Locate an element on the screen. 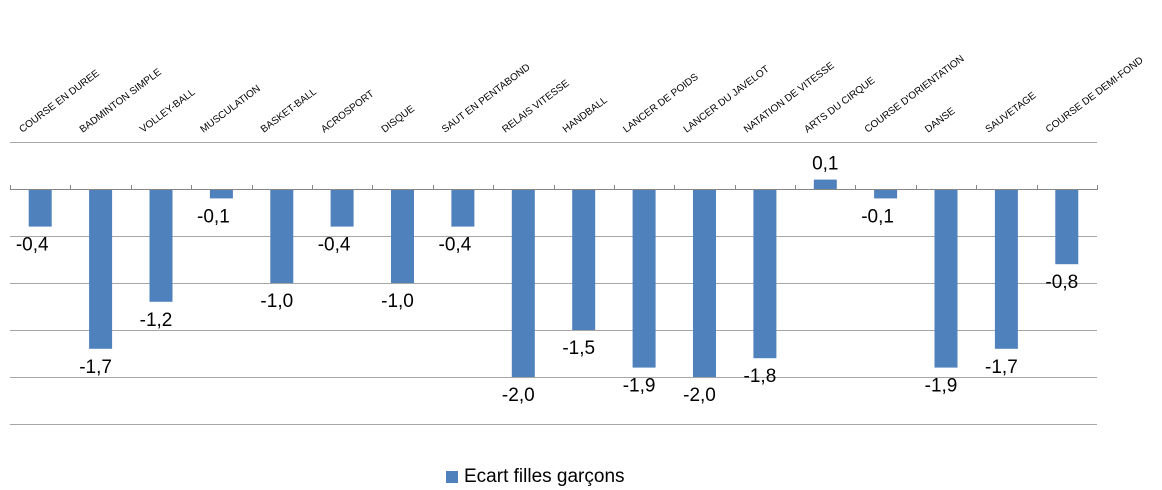 The height and width of the screenshot is (490, 1162). category-label: DISQUE is located at coordinates (399, 119).